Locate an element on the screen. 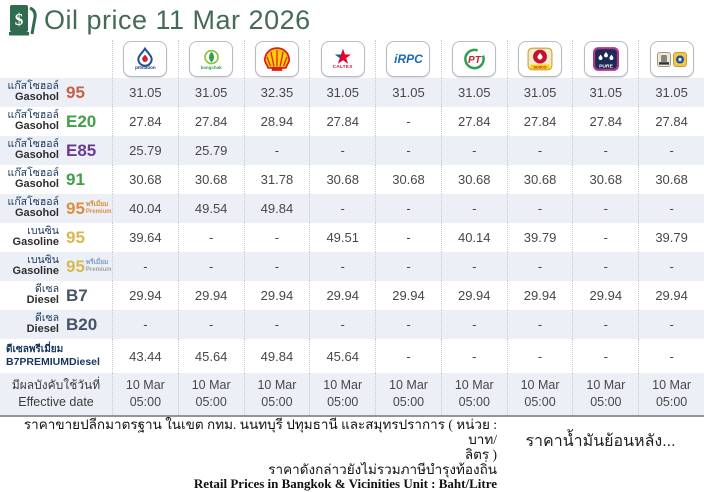 This screenshot has width=704, height=492. footer-note-line3: ราคาดังกล่าวยังไม่รวมภาษีบำรุงท้องถิ่น is located at coordinates (382, 469).